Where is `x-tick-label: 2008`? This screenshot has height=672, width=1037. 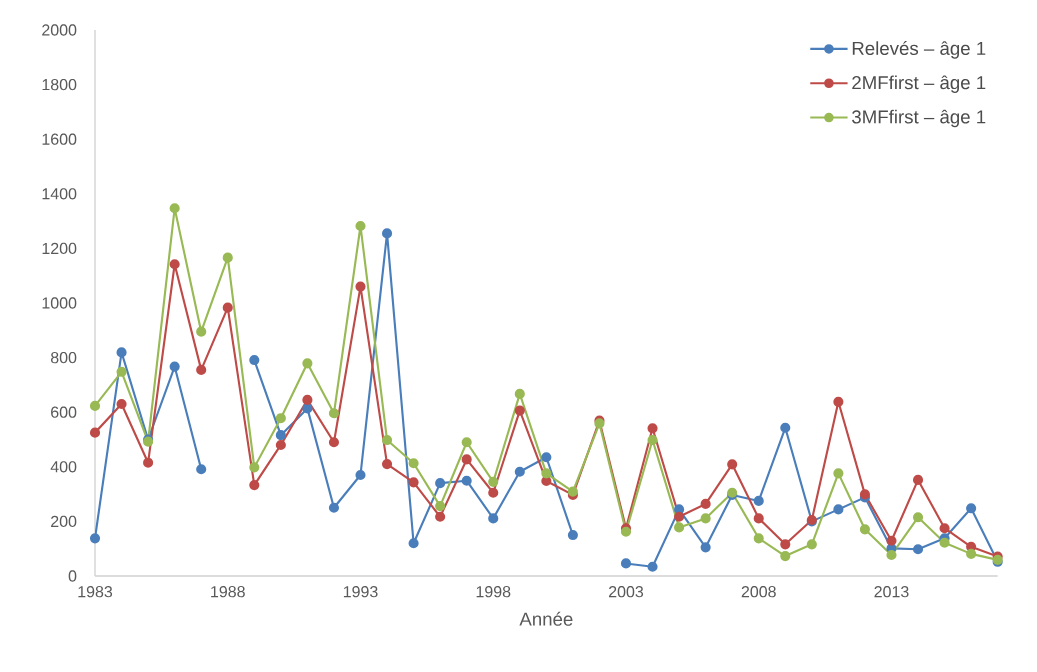 x-tick-label: 2008 is located at coordinates (758, 592).